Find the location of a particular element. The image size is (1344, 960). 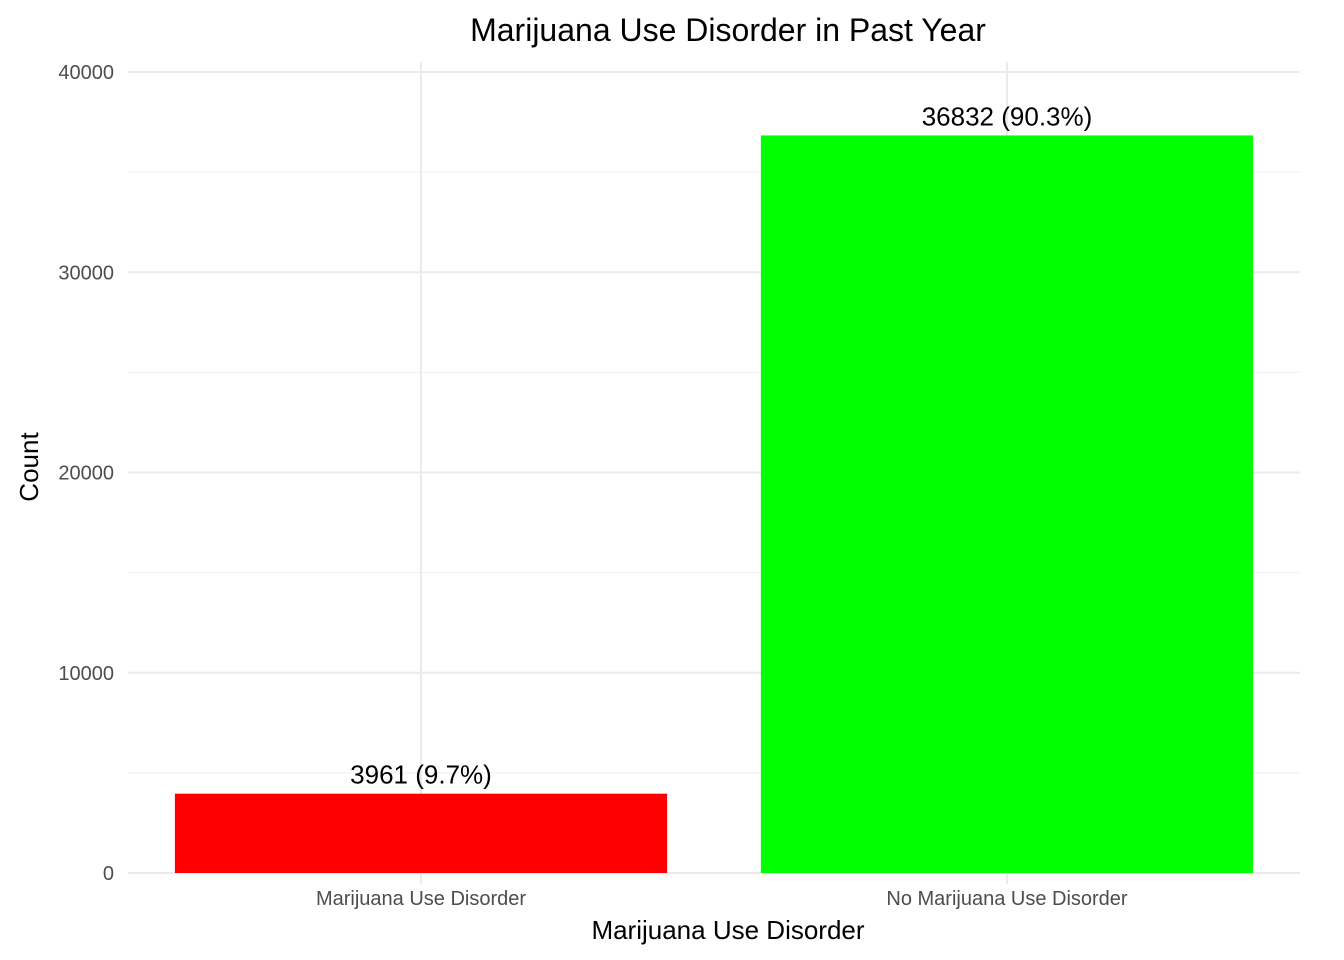

y-axis-ticks: 0 10000 20000 30000 40000 is located at coordinates (86, 473).